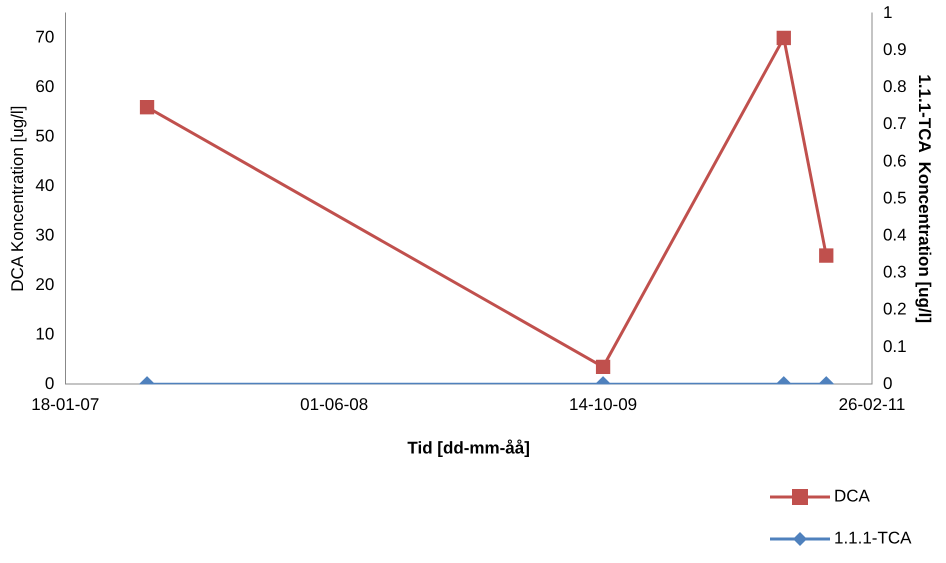  What do you see at coordinates (334, 404) in the screenshot?
I see `x-tick-label: 01-06-08` at bounding box center [334, 404].